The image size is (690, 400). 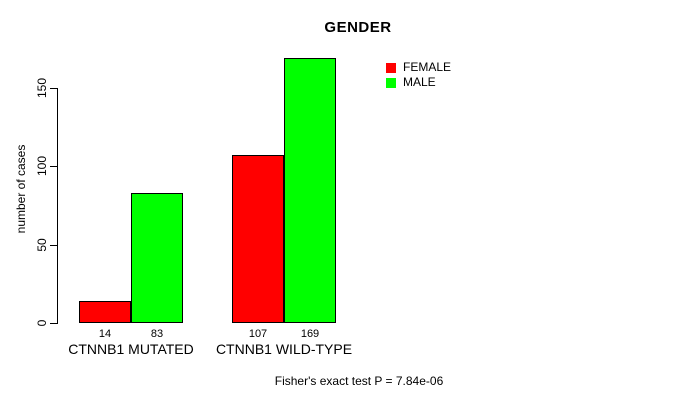 I want to click on bar-male-group2, so click(x=310, y=190).